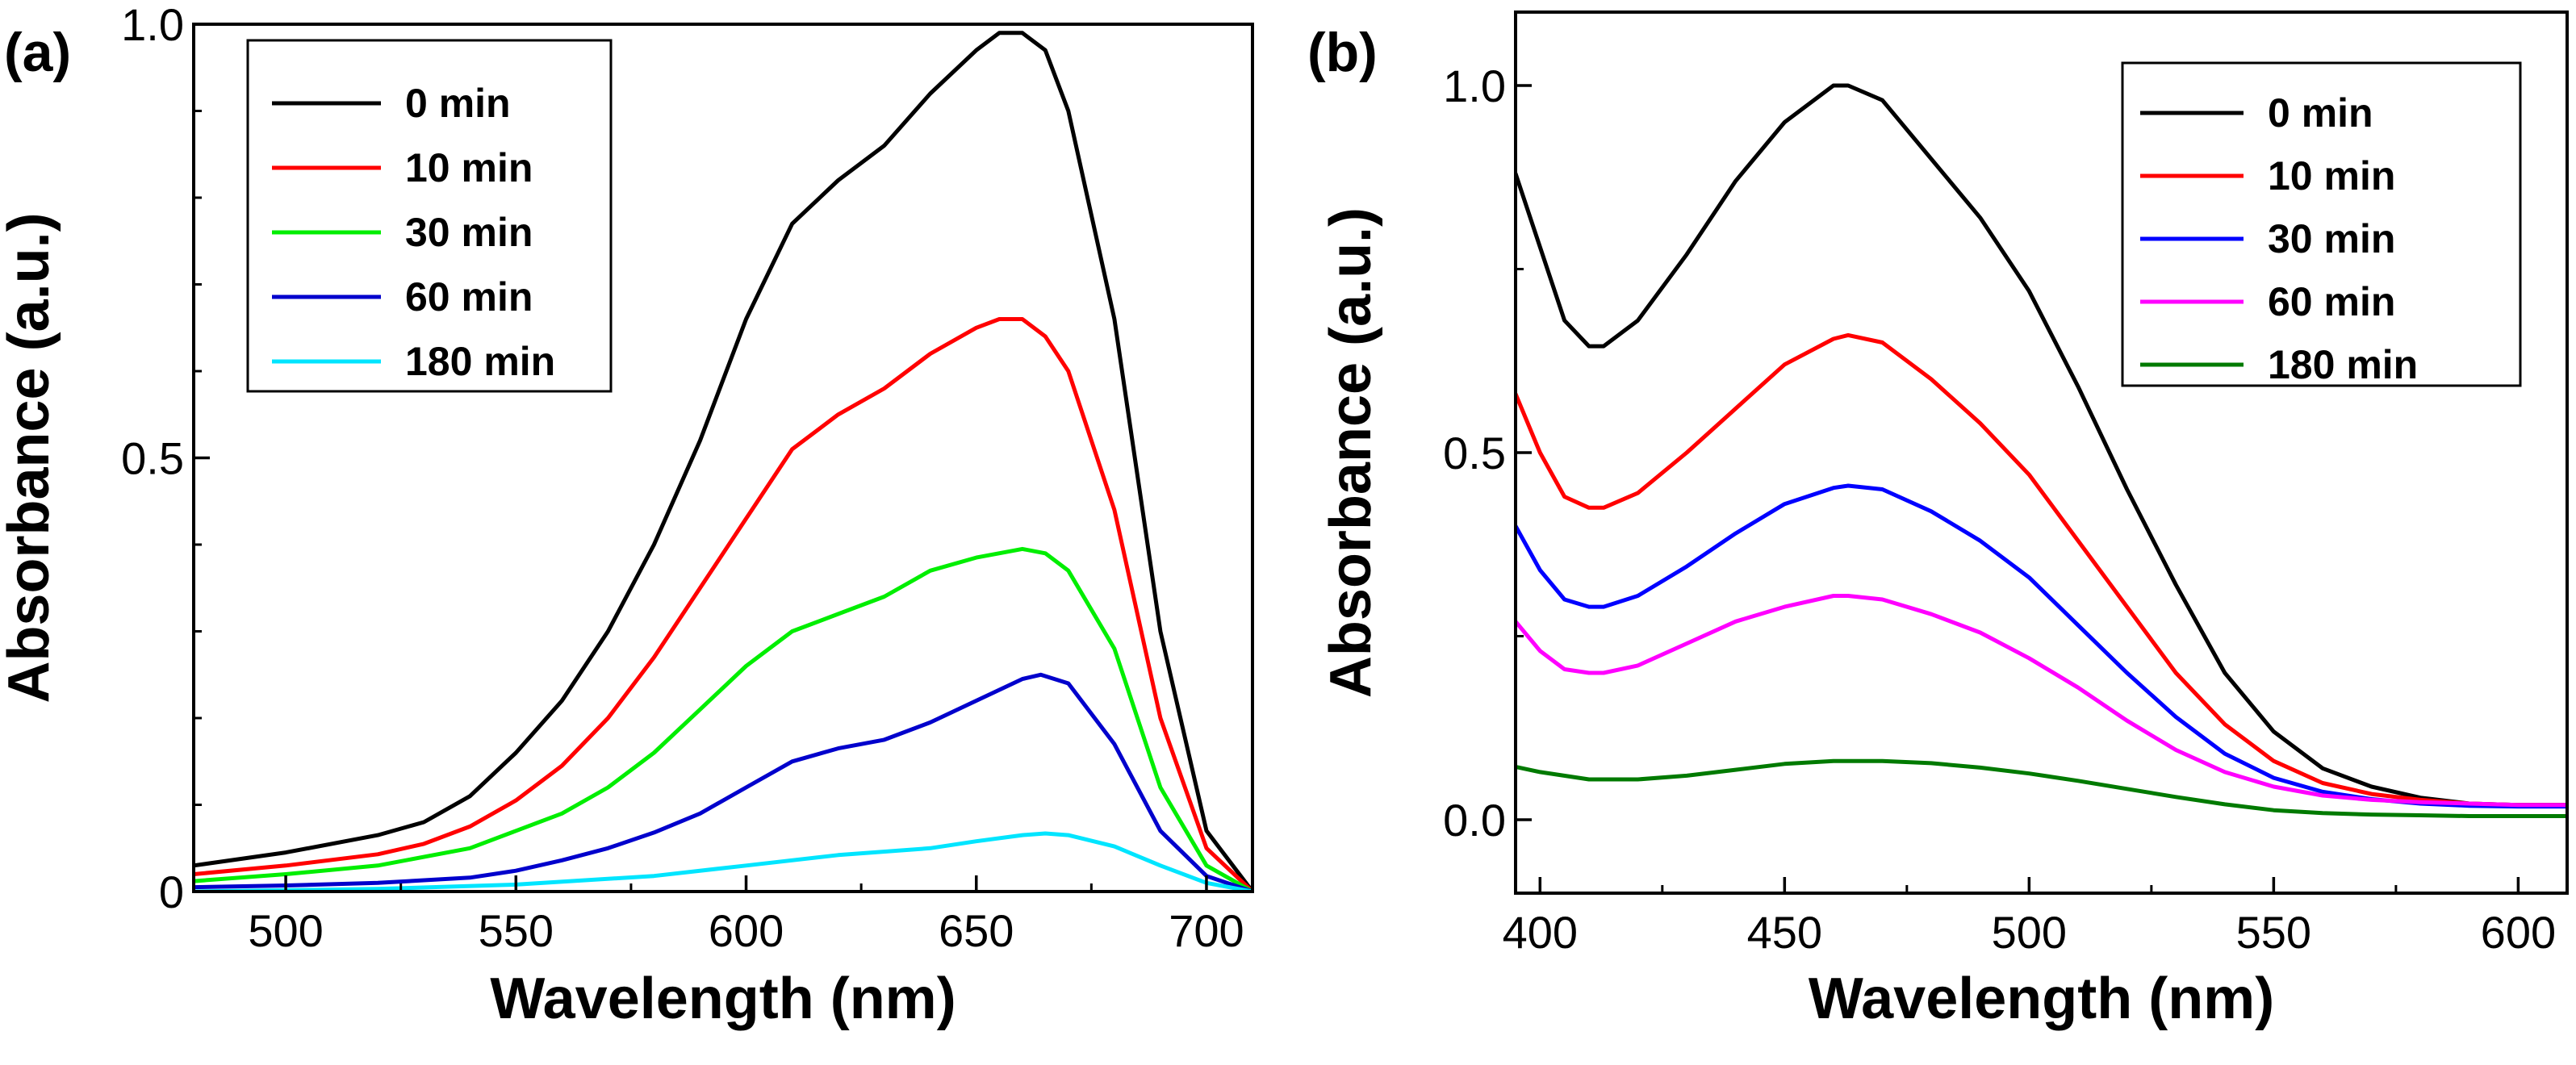 This screenshot has width=2576, height=1065. What do you see at coordinates (285, 930) in the screenshot?
I see `panel-a-x-tick-label: 500` at bounding box center [285, 930].